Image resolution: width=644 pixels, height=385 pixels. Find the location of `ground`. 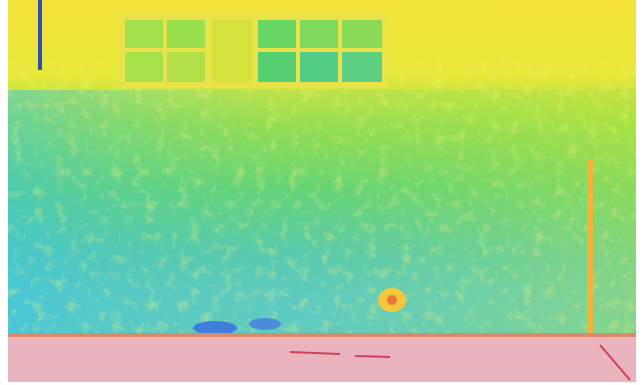

ground is located at coordinates (322, 359).